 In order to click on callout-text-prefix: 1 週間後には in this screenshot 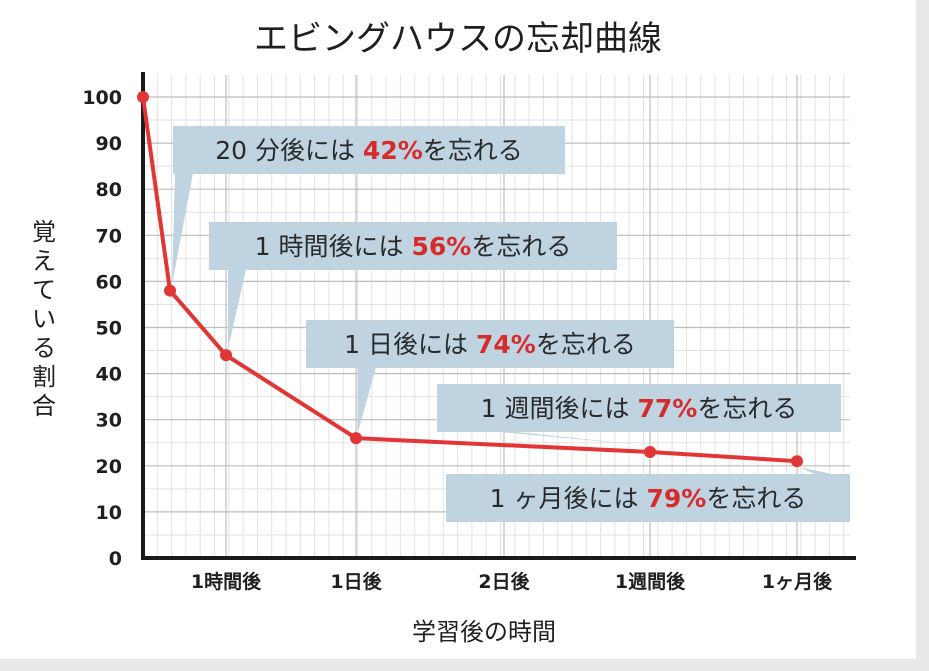, I will do `click(559, 408)`.